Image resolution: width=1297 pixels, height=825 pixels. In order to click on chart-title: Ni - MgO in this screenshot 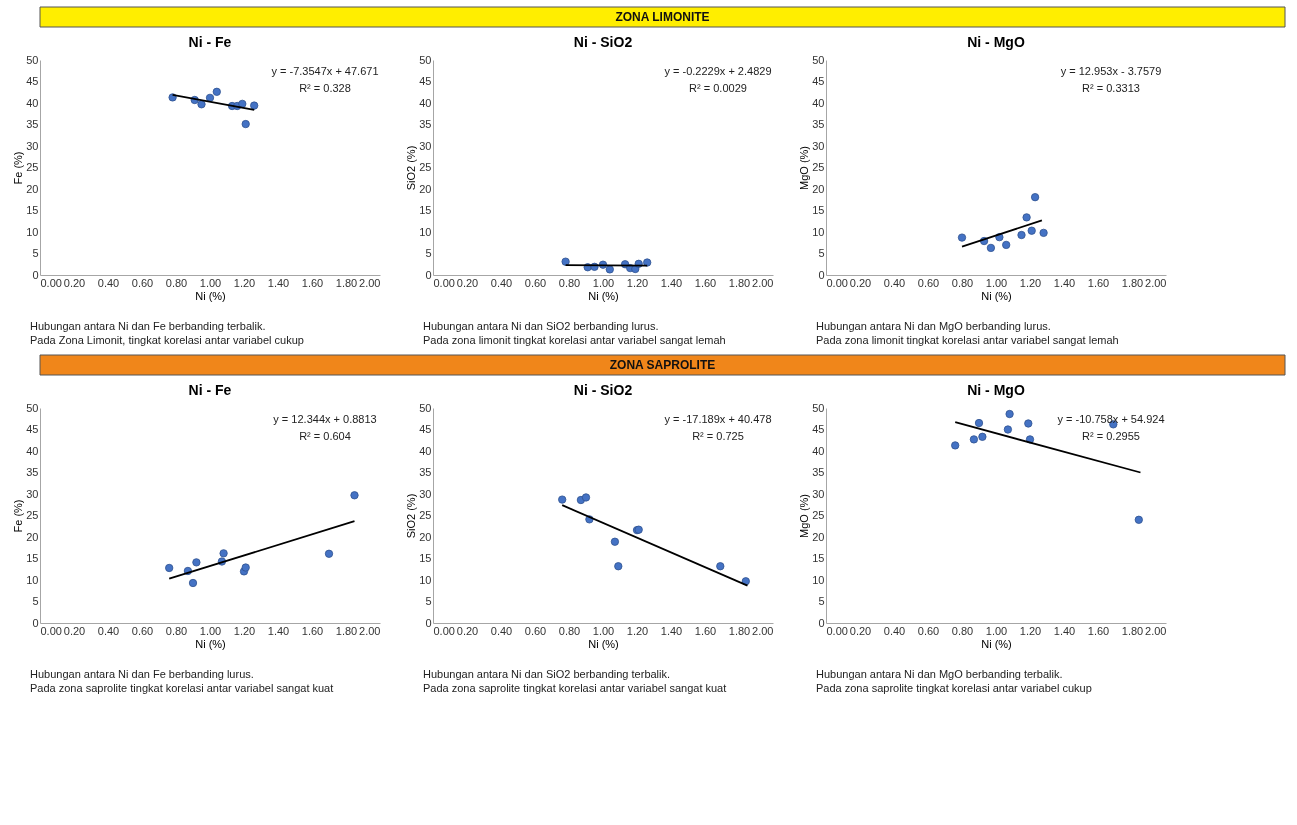, I will do `click(996, 42)`.